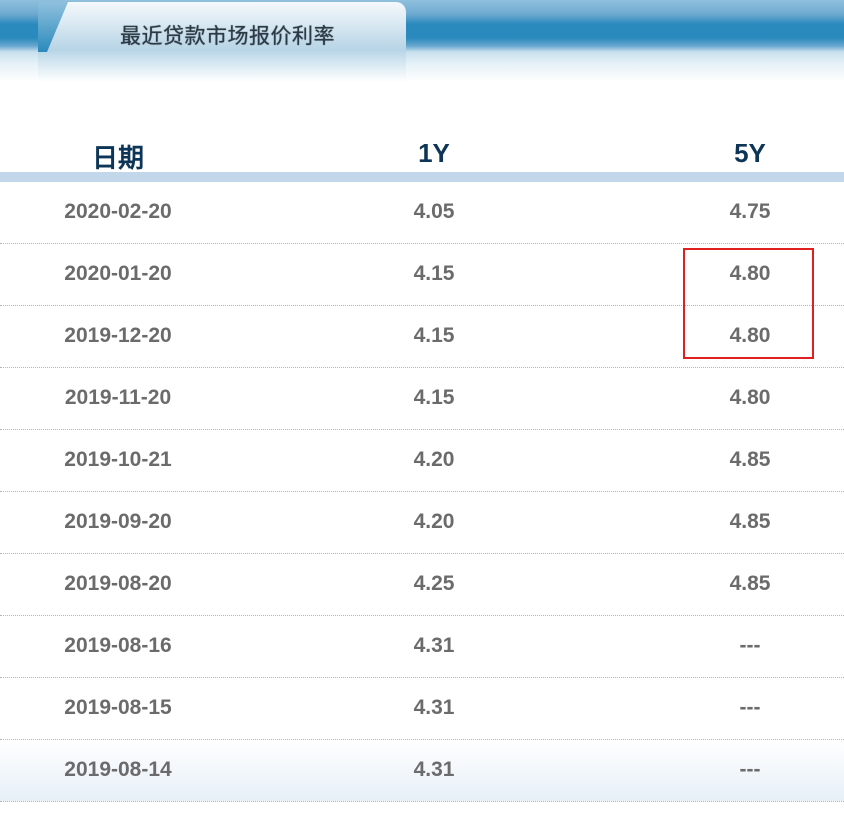 The height and width of the screenshot is (833, 844). What do you see at coordinates (227, 36) in the screenshot?
I see `tab-title: 最近贷款市场报价利率` at bounding box center [227, 36].